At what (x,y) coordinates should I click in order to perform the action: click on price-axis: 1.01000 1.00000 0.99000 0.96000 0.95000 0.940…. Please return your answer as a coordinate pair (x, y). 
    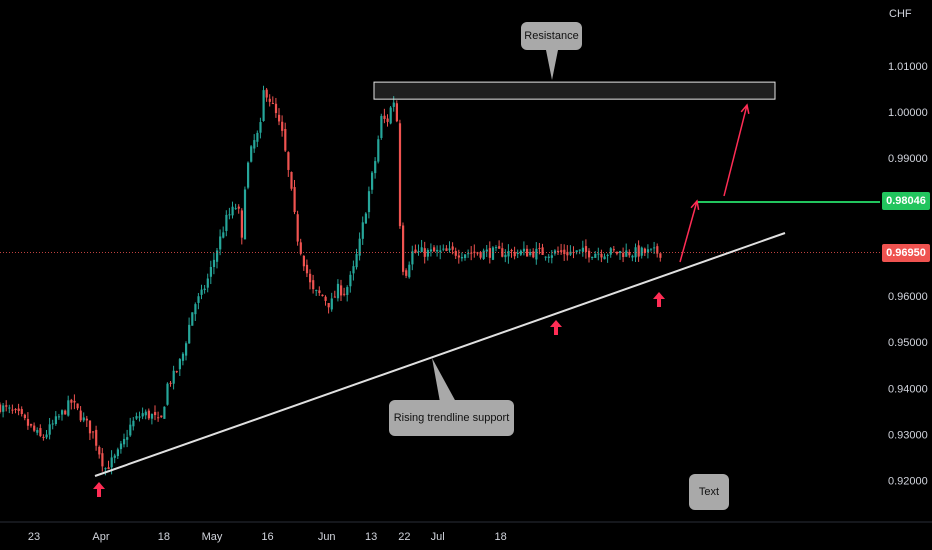
    Looking at the image, I should click on (906, 275).